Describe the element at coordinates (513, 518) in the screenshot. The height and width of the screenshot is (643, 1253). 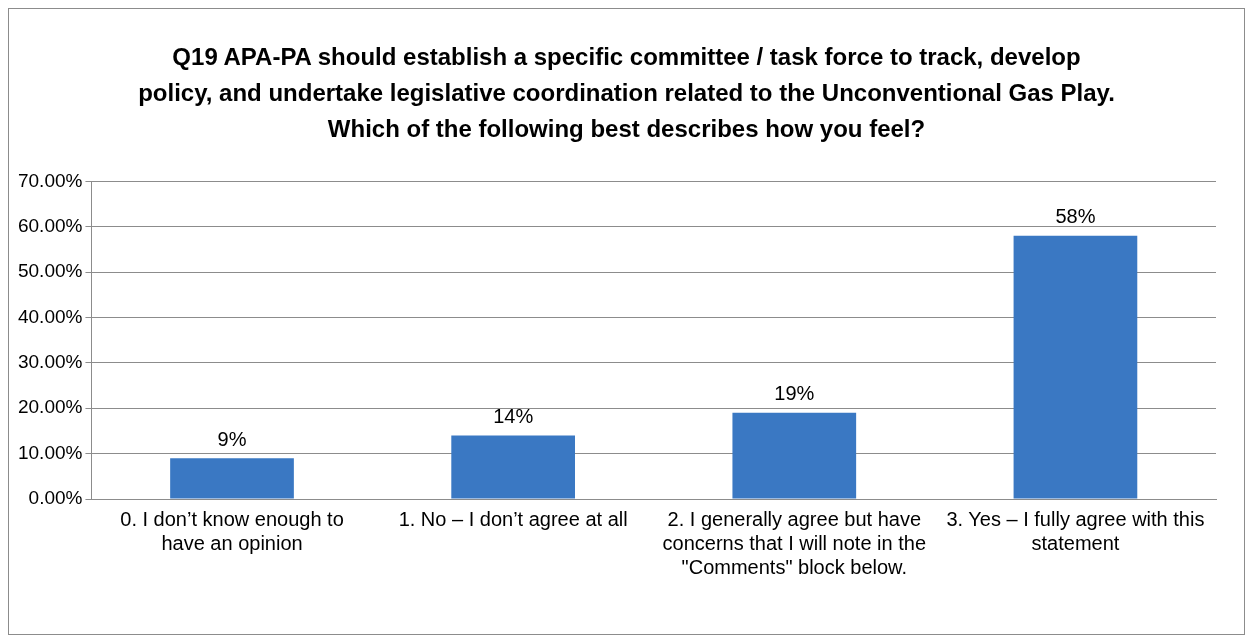
I see `x-tick-label: 1. No – I don’t agree at all` at that location.